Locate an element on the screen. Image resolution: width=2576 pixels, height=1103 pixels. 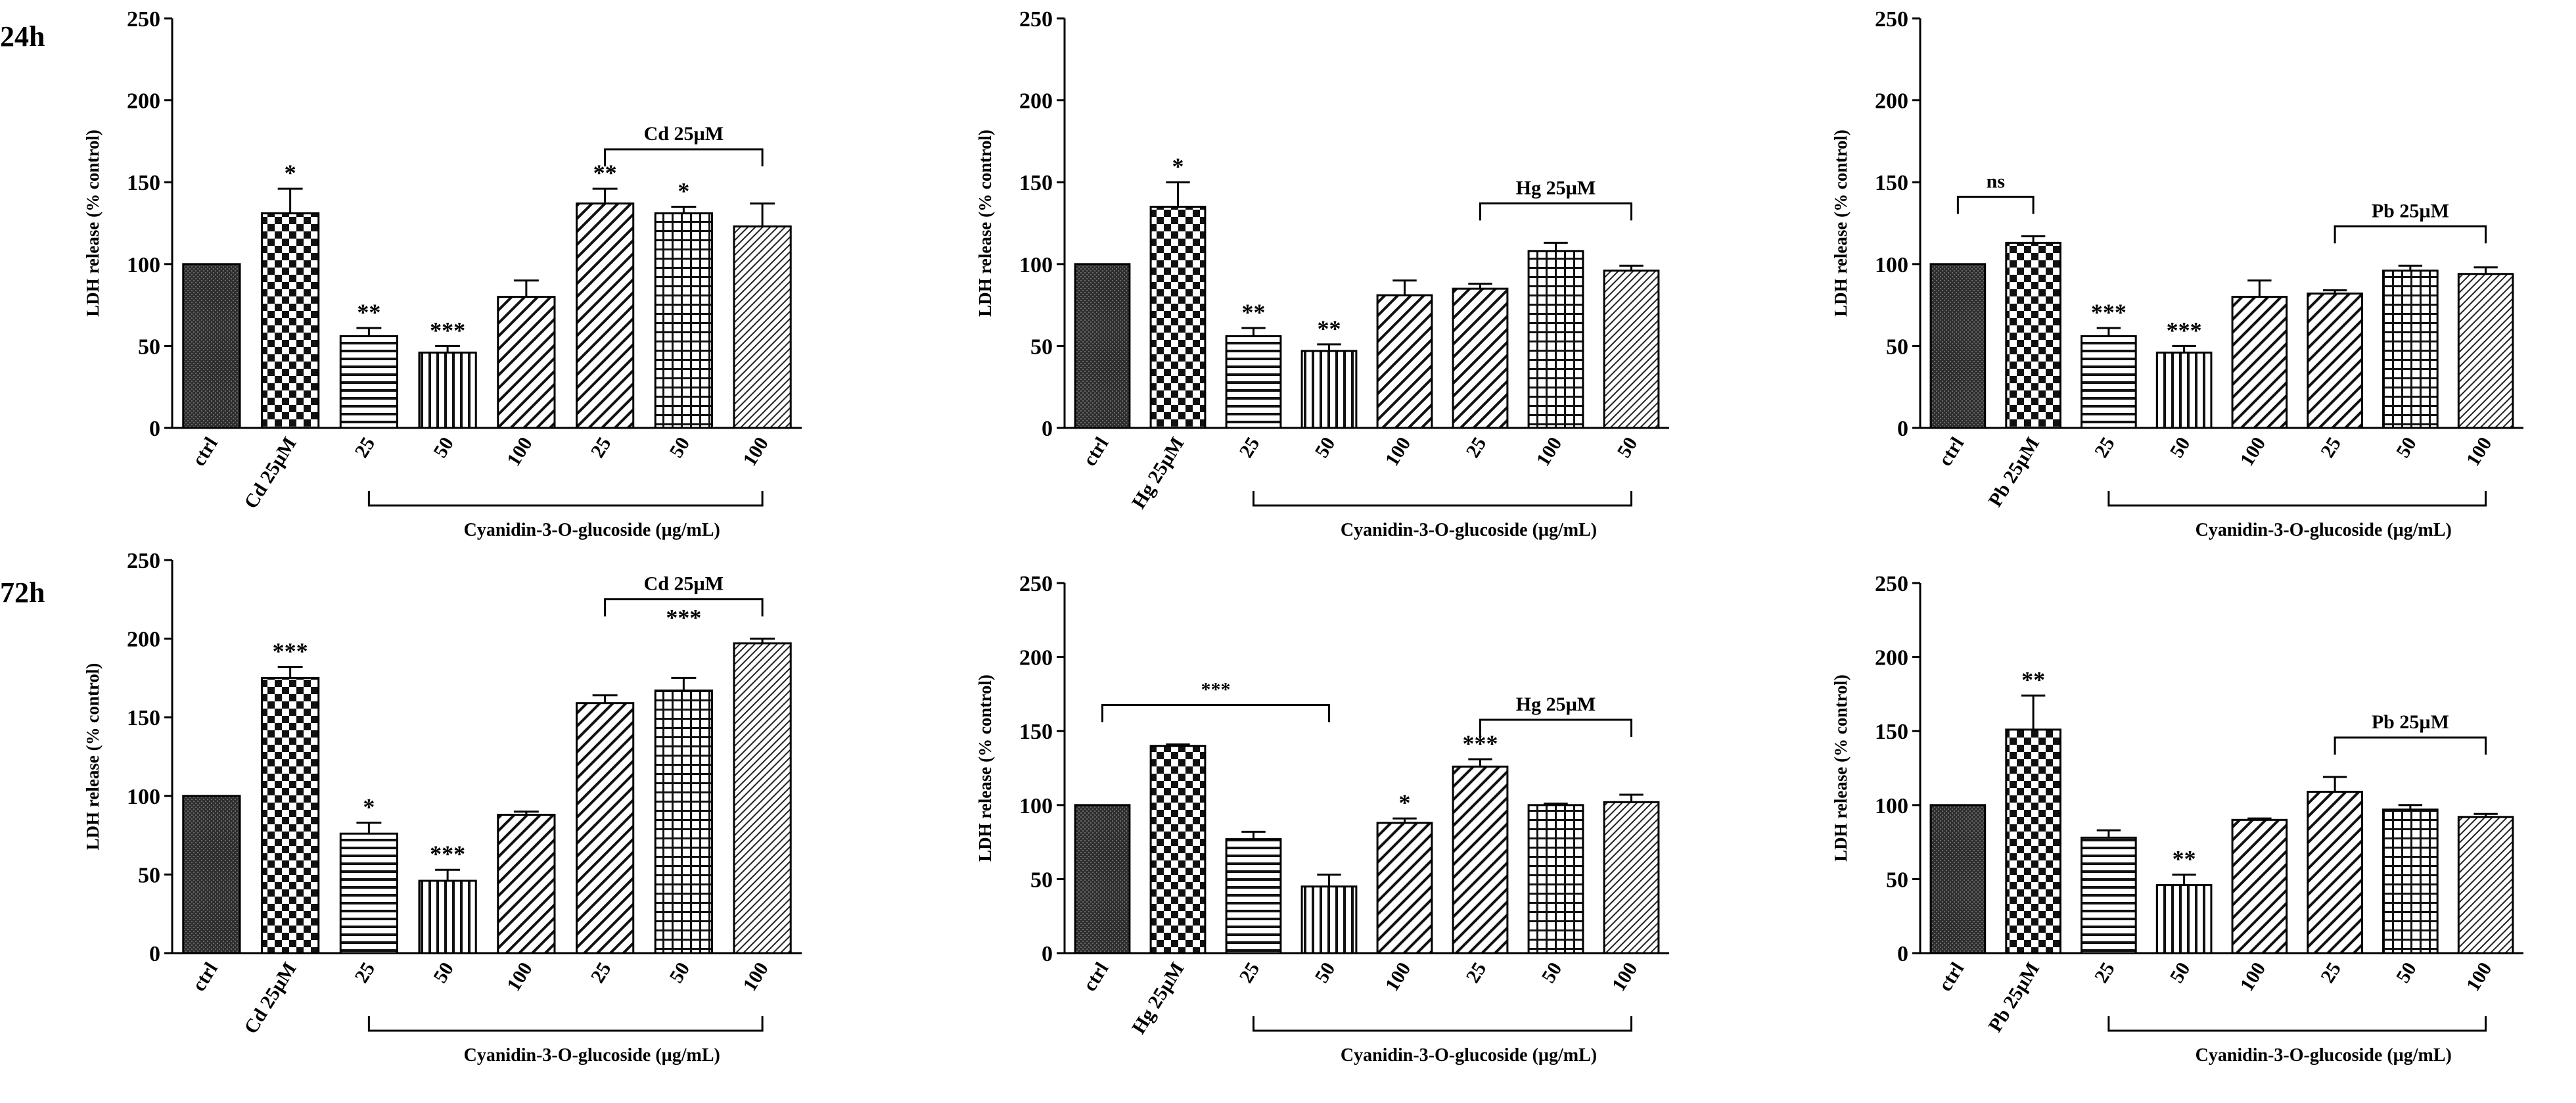
y-tick-label: 200 is located at coordinates (143, 102).